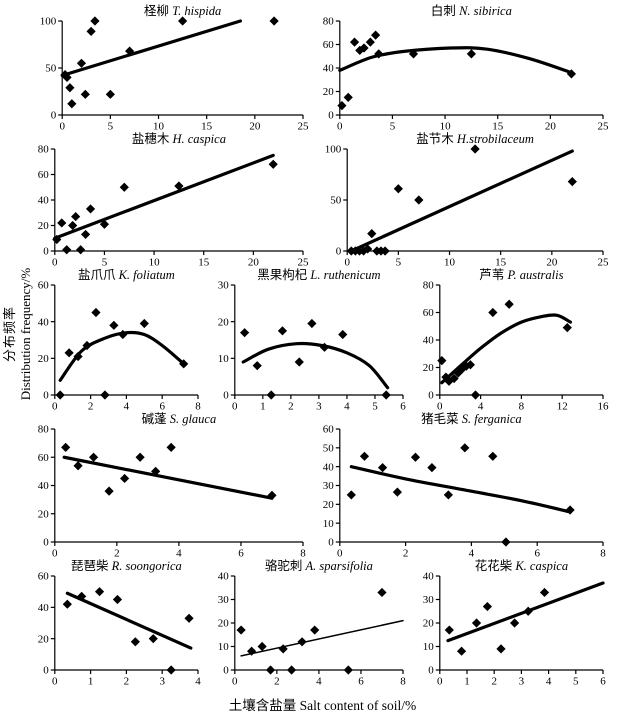  Describe the element at coordinates (562, 407) in the screenshot. I see `svg-text: 12` at that location.